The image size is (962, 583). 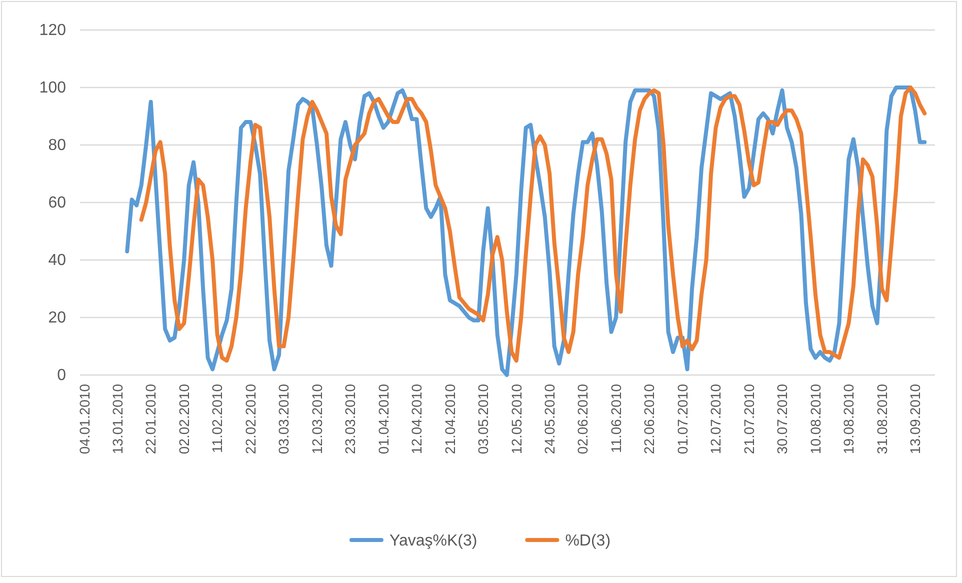 What do you see at coordinates (882, 419) in the screenshot?
I see `x-tick-label: 31.08.2010` at bounding box center [882, 419].